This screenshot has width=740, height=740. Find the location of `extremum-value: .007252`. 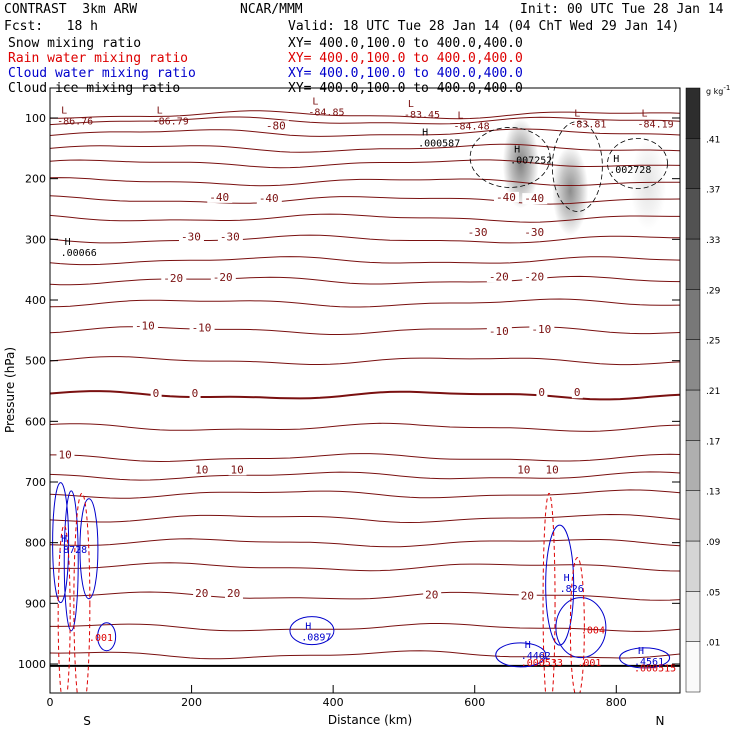

extremum-value: .007252 is located at coordinates (531, 160).